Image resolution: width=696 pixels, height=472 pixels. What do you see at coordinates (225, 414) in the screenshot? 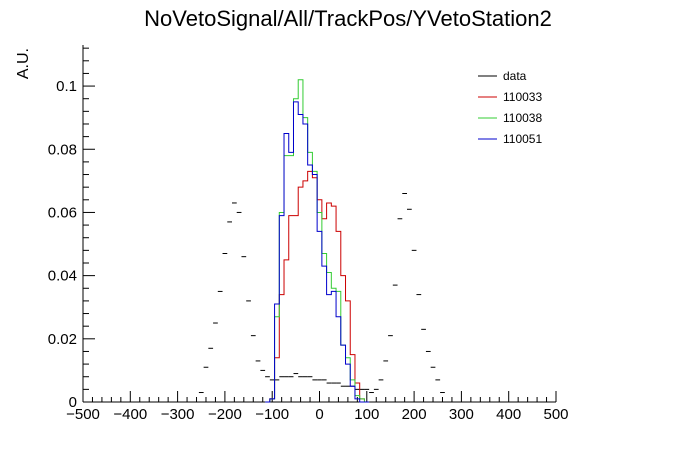
I see `x-tick-label: −200` at bounding box center [225, 414].